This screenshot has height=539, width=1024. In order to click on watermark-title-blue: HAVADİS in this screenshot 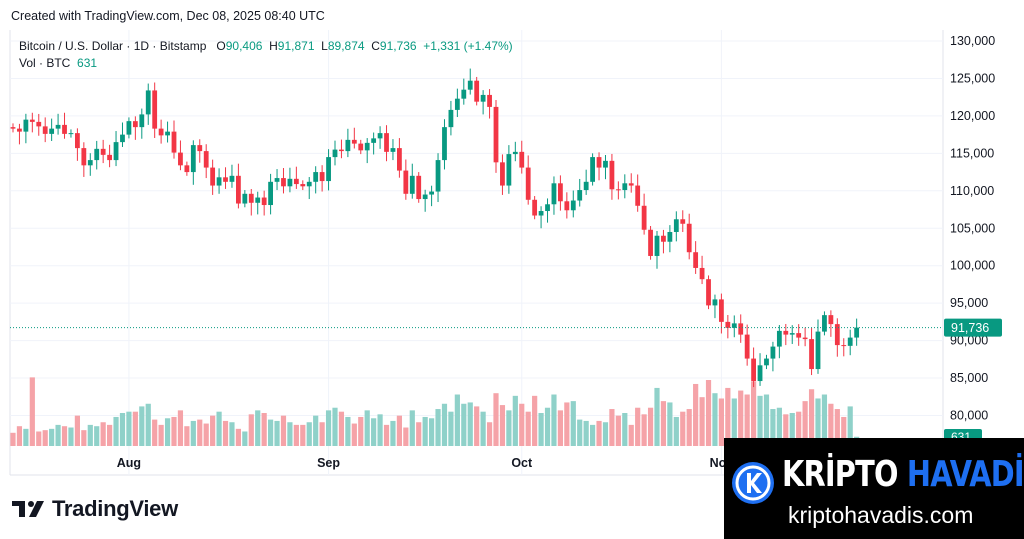, I will do `click(965, 474)`.